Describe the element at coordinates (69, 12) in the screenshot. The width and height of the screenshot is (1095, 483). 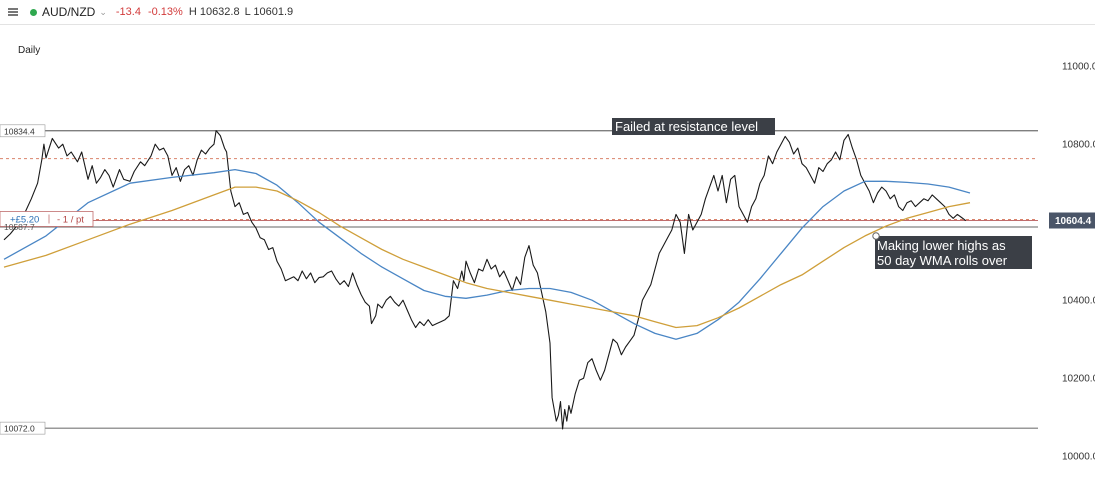
I see `instrument-symbol: AUD/NZD` at that location.